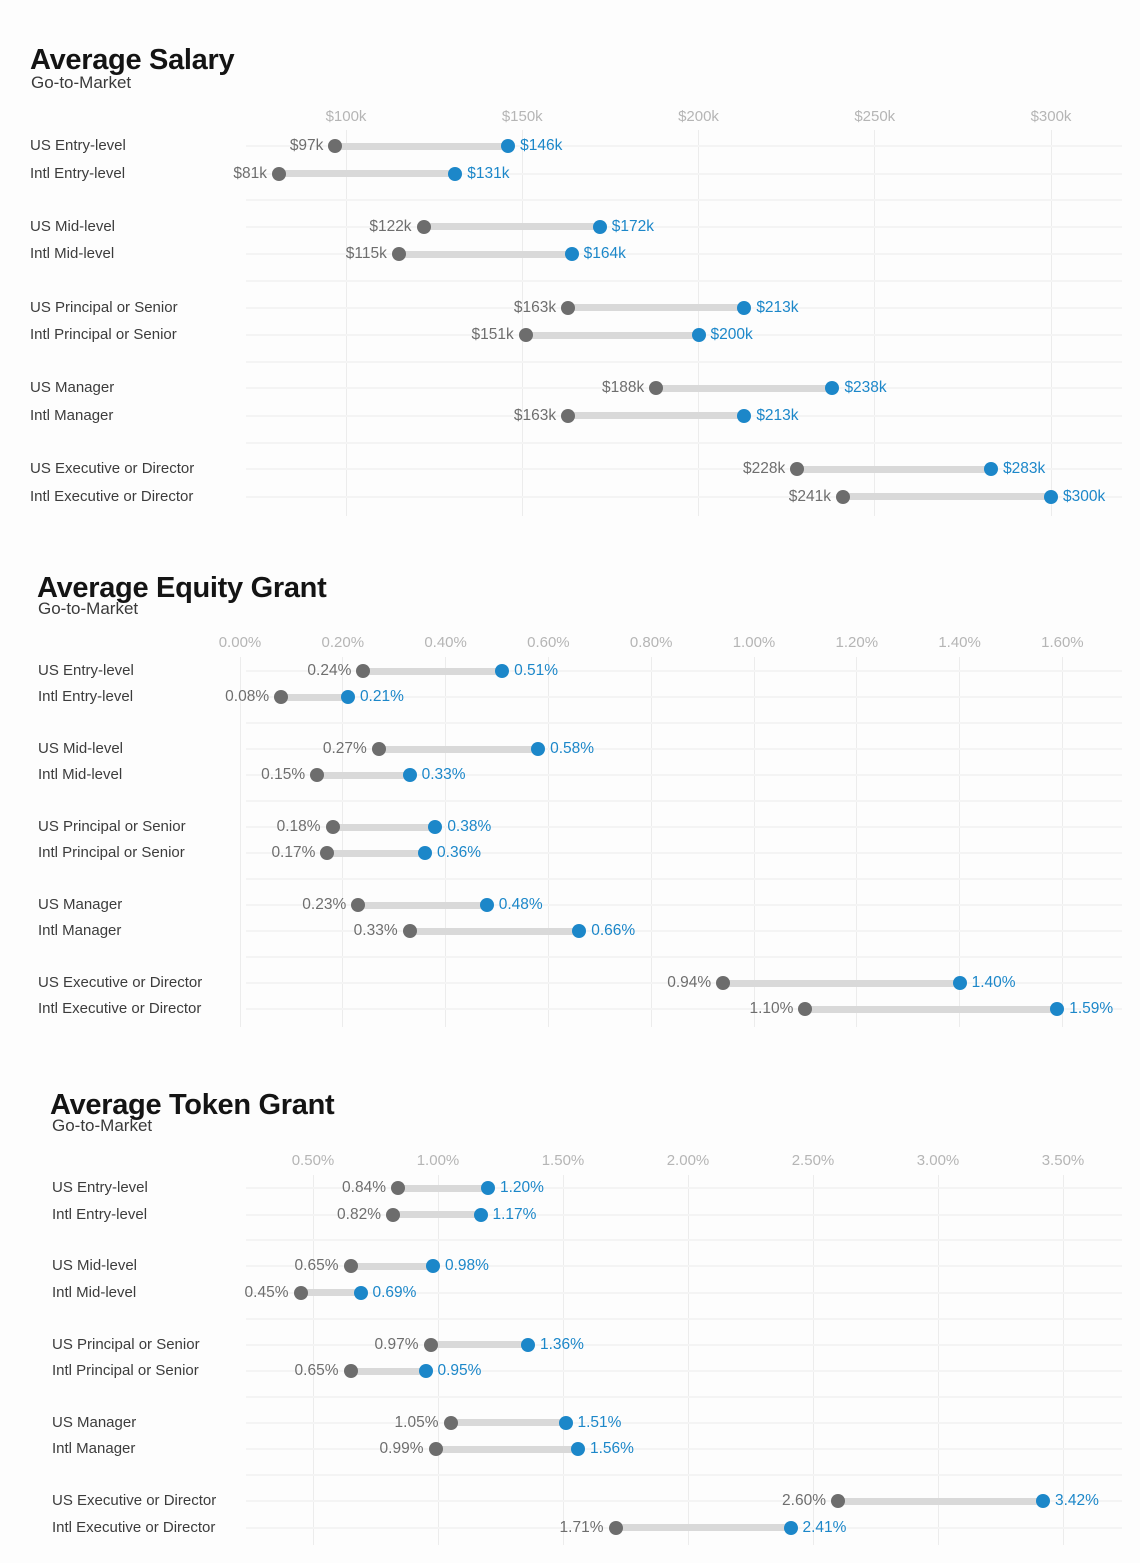 This screenshot has height=1563, width=1140. What do you see at coordinates (688, 1160) in the screenshot?
I see `x-tick-label: 2.00%` at bounding box center [688, 1160].